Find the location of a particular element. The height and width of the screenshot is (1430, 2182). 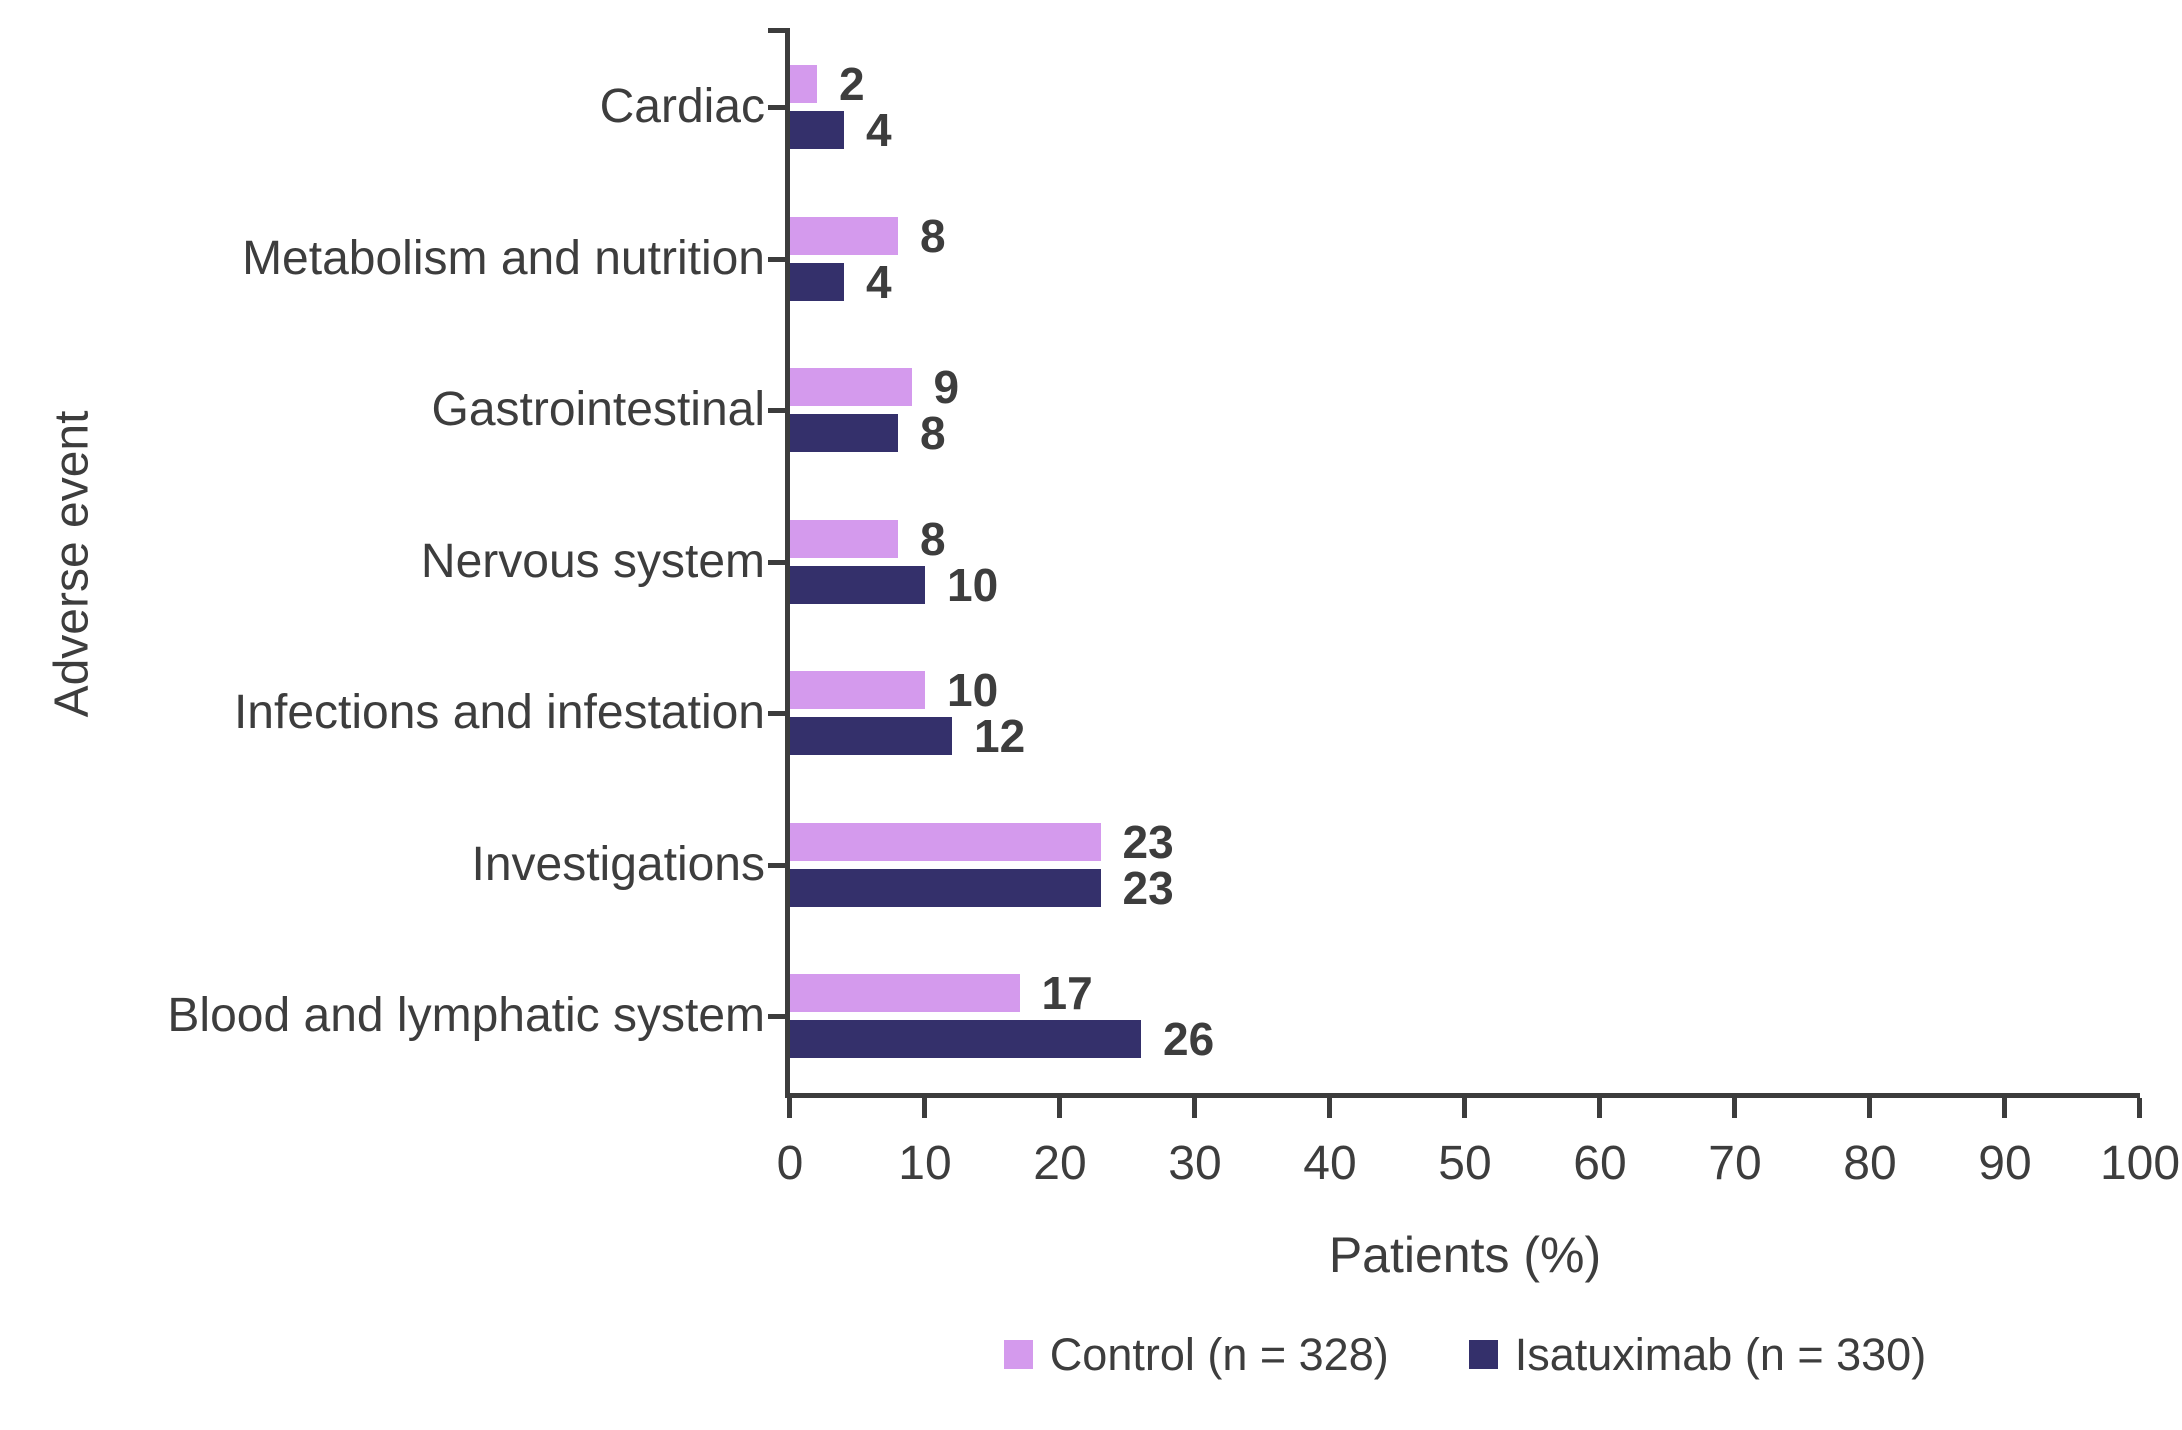

x-tick-label: 70 is located at coordinates (1735, 1163).